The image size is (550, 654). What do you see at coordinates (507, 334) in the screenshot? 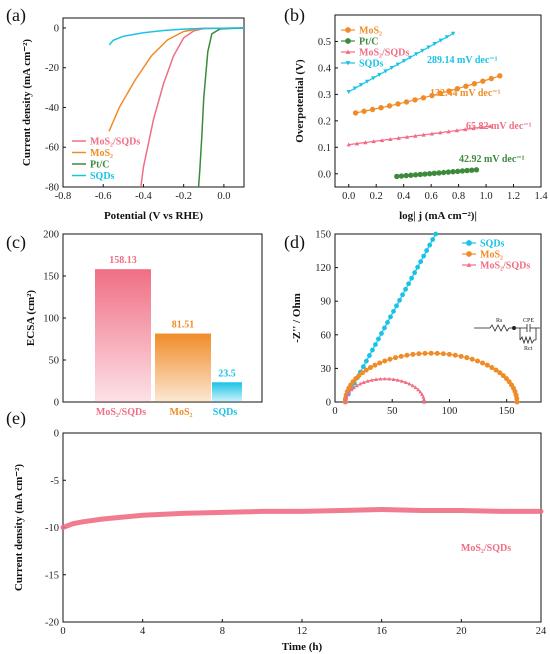
I see `panel-d-circuit-inset` at bounding box center [507, 334].